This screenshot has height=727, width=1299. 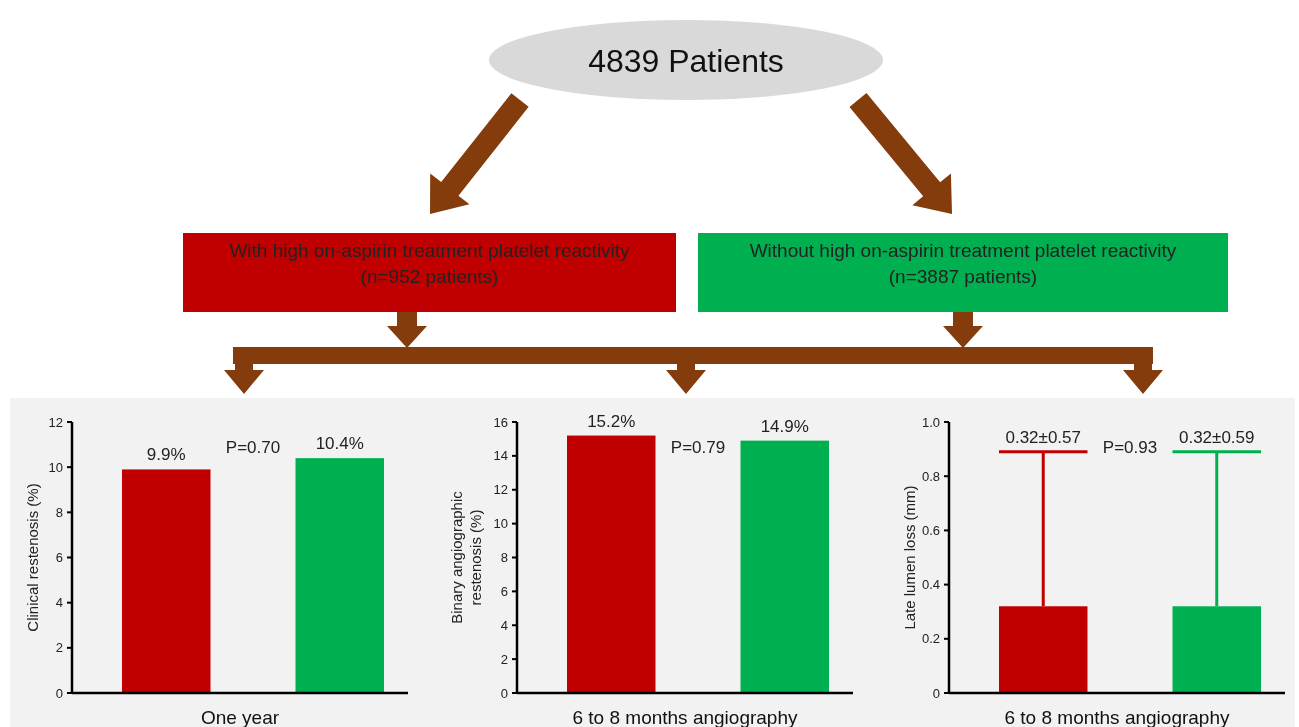 What do you see at coordinates (1043, 437) in the screenshot?
I see `annotation: 0.32±0.57` at bounding box center [1043, 437].